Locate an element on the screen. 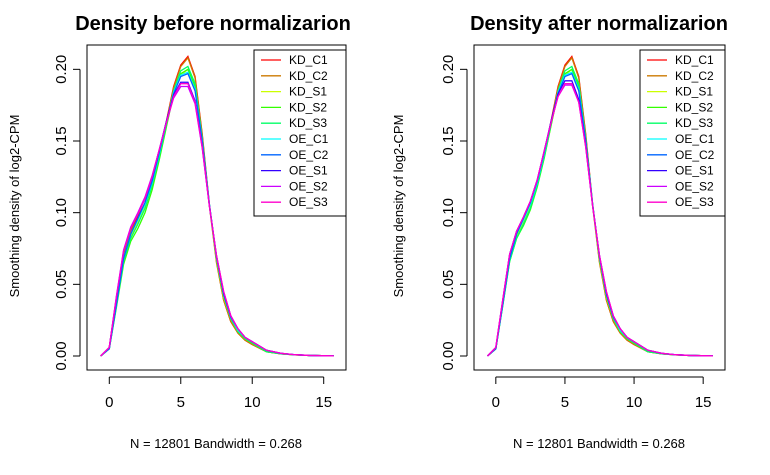 The image size is (770, 475). chart-title: Density after normalizarion is located at coordinates (599, 24).